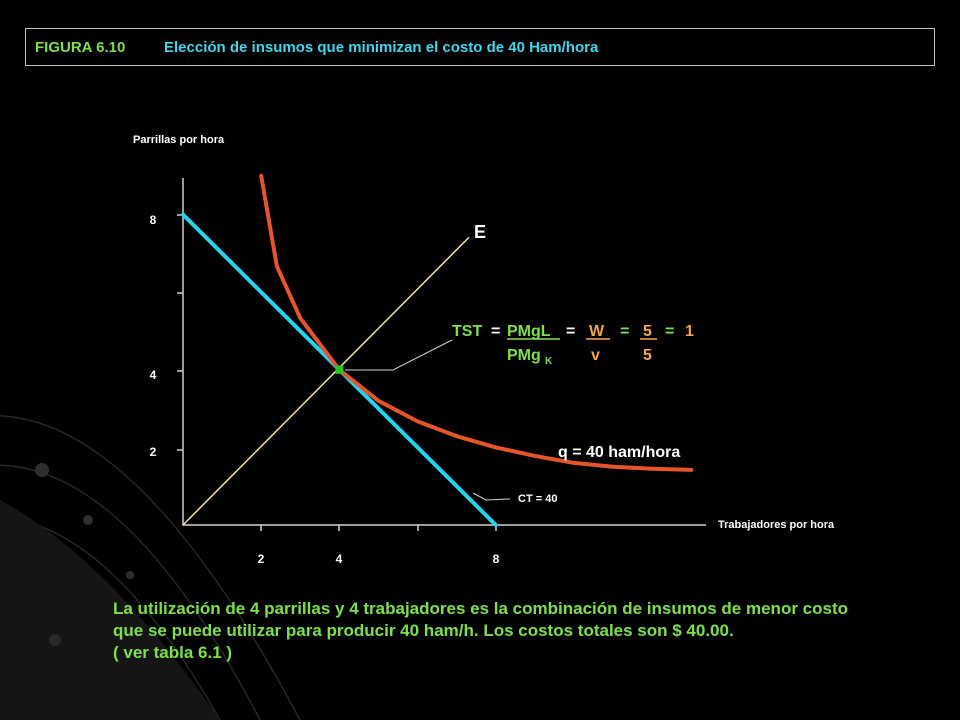  What do you see at coordinates (537, 499) in the screenshot?
I see `isocost-label: CT = 40` at bounding box center [537, 499].